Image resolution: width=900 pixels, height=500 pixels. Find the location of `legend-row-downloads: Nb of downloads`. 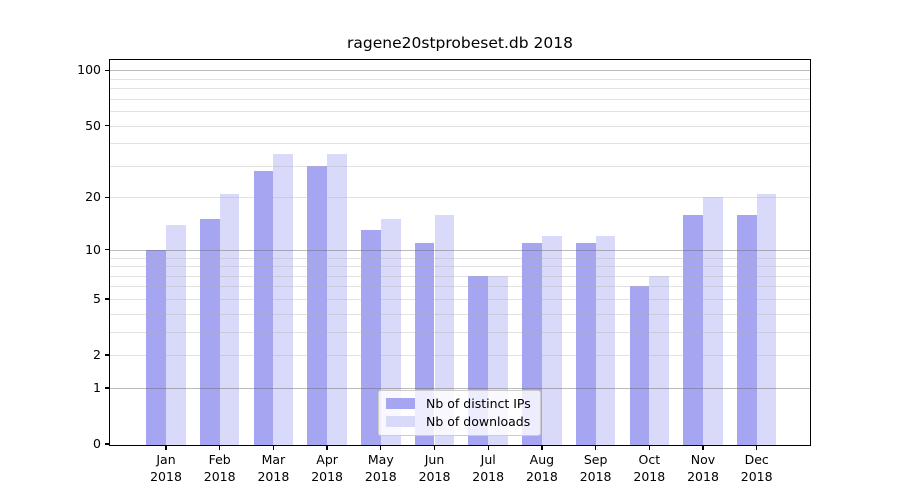

legend-row-downloads: Nb of downloads is located at coordinates (458, 421).